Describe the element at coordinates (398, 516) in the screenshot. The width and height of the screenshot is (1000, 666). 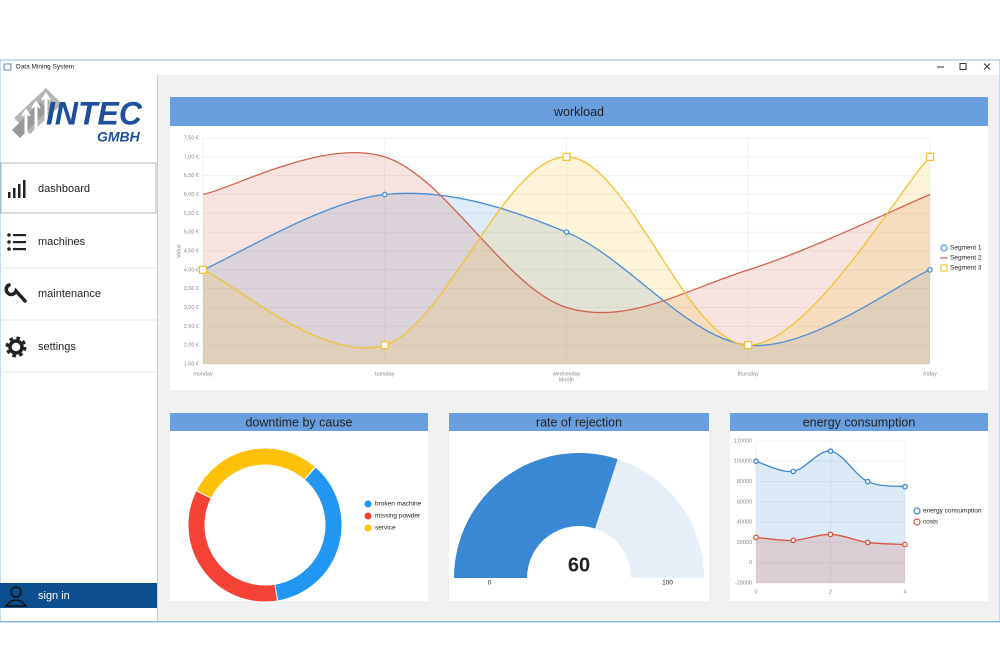
I see `legend-label: missing powder` at that location.